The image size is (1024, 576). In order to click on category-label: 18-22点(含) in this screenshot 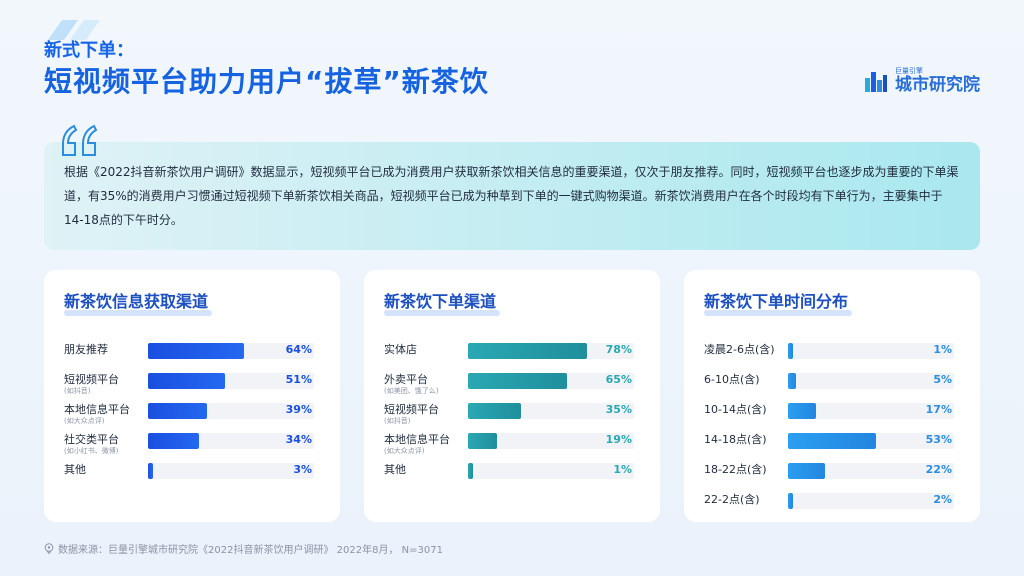, I will do `click(735, 469)`.